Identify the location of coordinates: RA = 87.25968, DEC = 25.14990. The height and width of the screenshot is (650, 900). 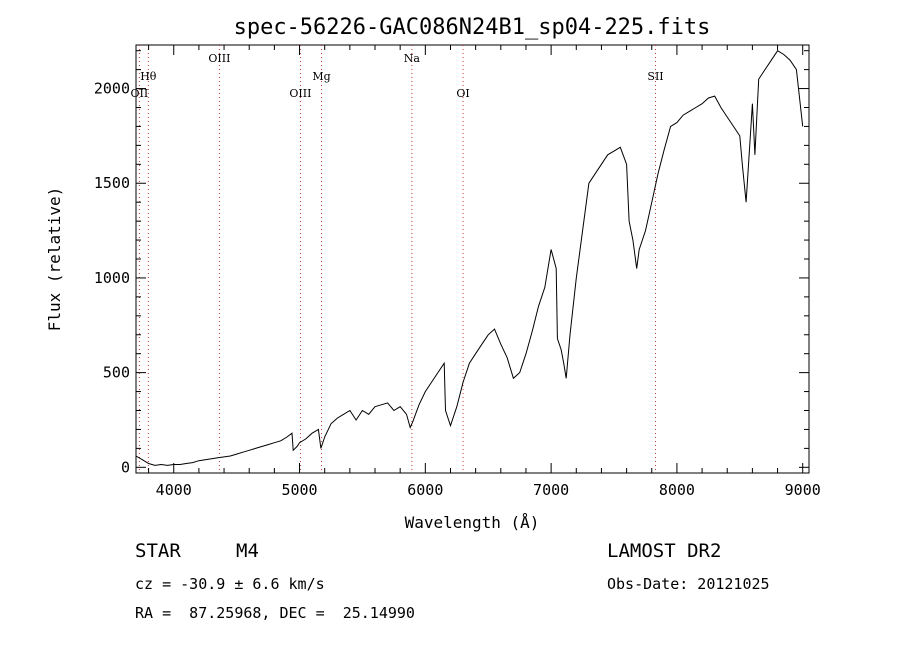
(275, 613).